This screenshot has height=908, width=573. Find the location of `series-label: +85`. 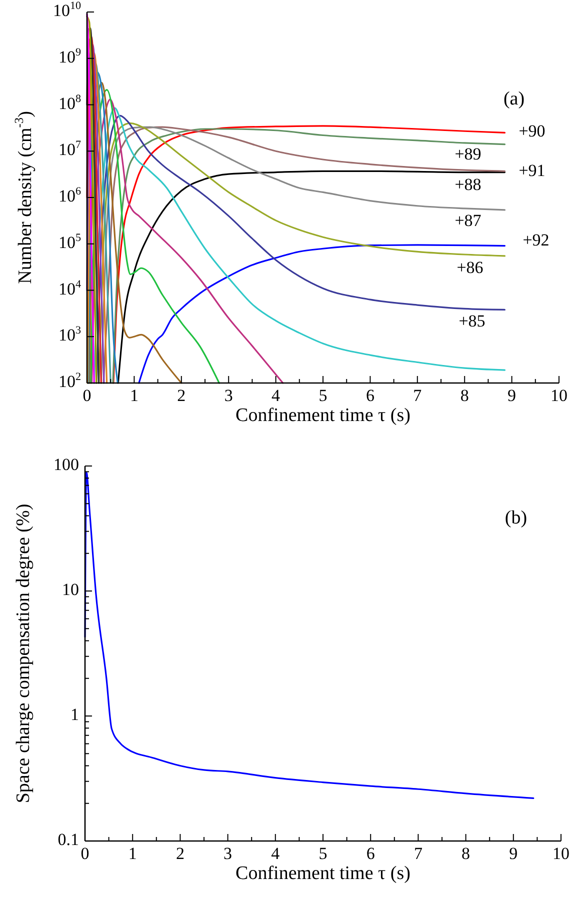

series-label: +85 is located at coordinates (472, 321).